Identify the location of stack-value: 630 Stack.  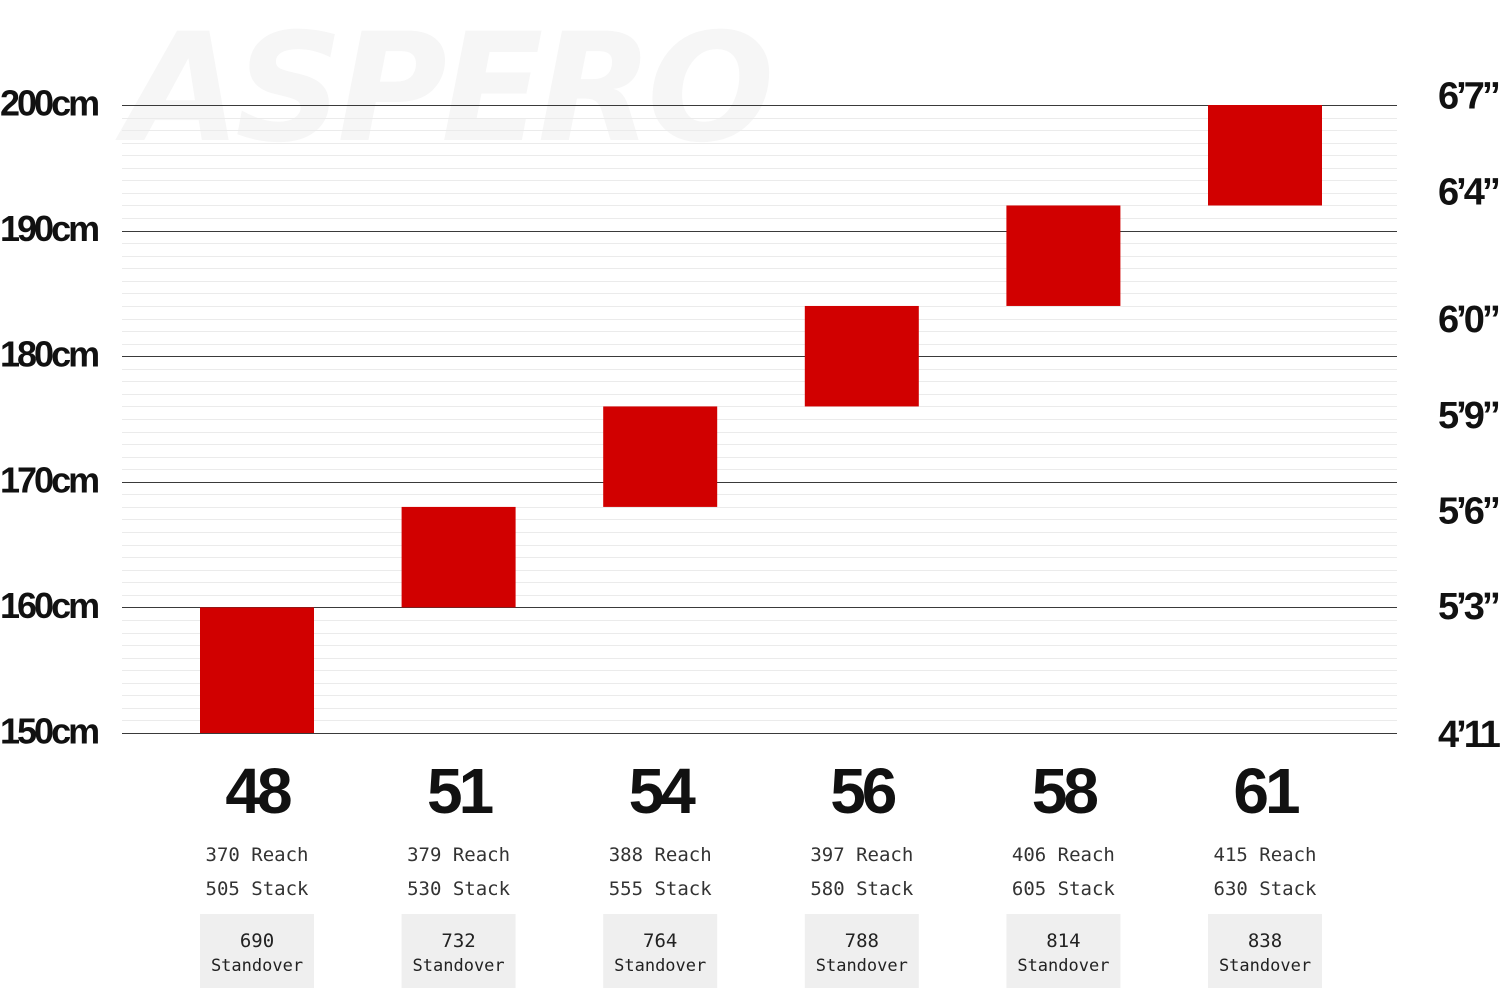
(1266, 889).